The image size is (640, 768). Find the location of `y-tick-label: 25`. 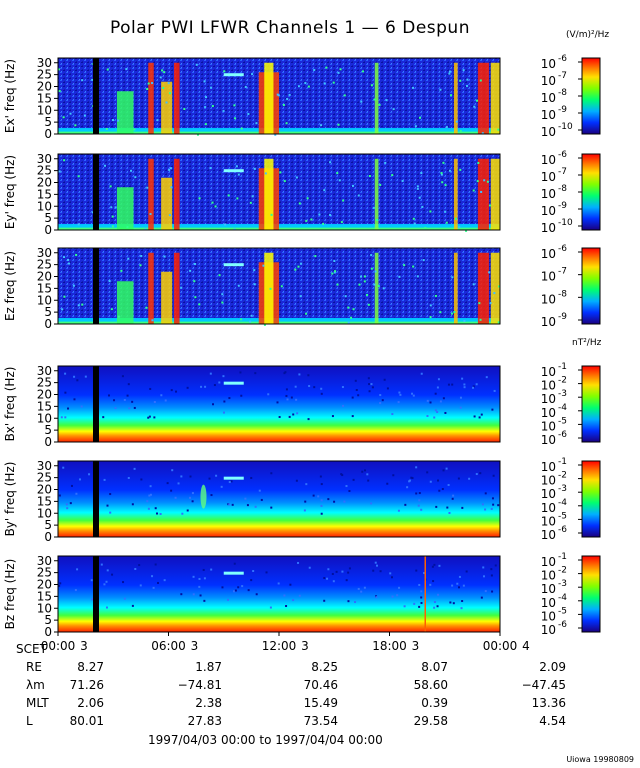

y-tick-label: 25 is located at coordinates (44, 573).